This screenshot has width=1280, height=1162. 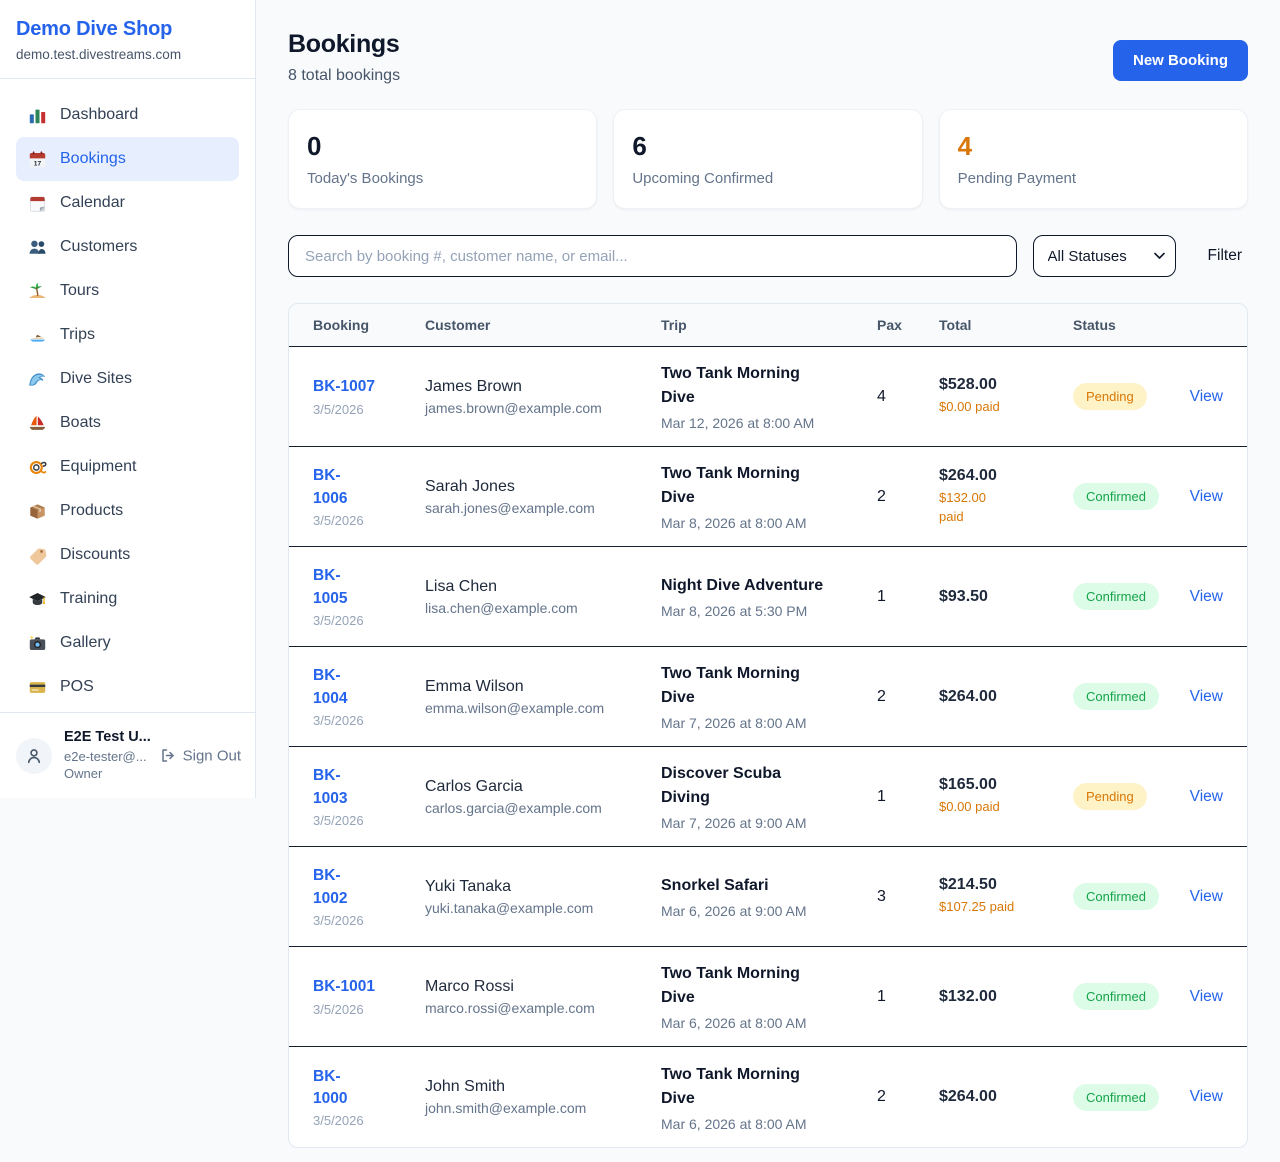 I want to click on total-cell: $528.00 $0.00 paid, so click(x=1006, y=396).